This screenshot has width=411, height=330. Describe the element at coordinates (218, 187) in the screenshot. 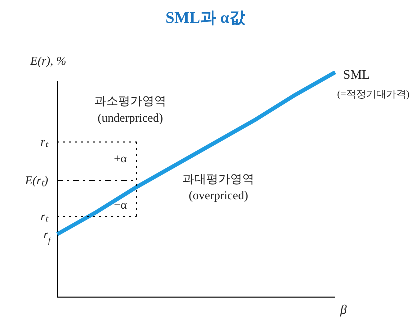

I see `annotation: 과대평가영역 (overpriced)` at that location.